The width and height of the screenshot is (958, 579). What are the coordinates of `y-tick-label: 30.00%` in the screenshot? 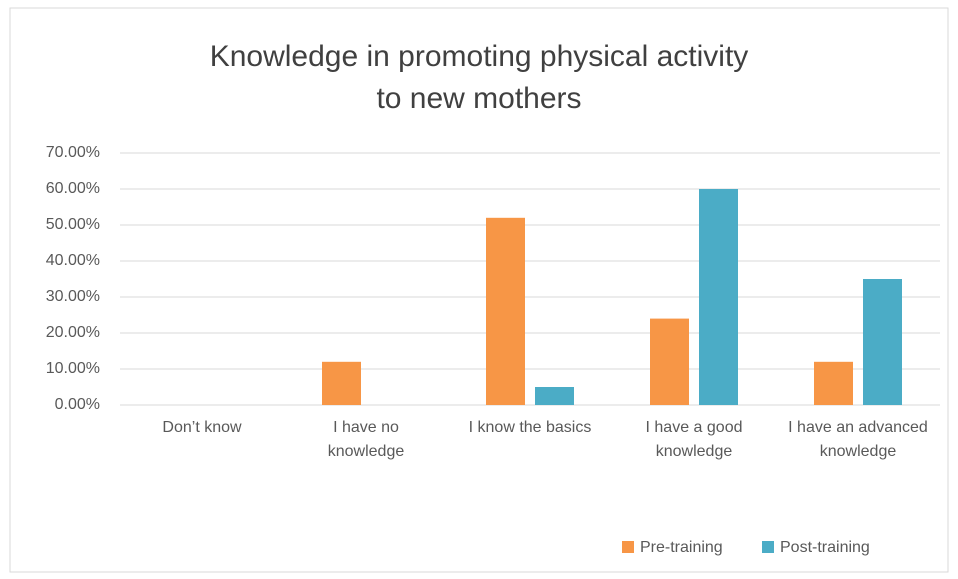 It's located at (73, 296).